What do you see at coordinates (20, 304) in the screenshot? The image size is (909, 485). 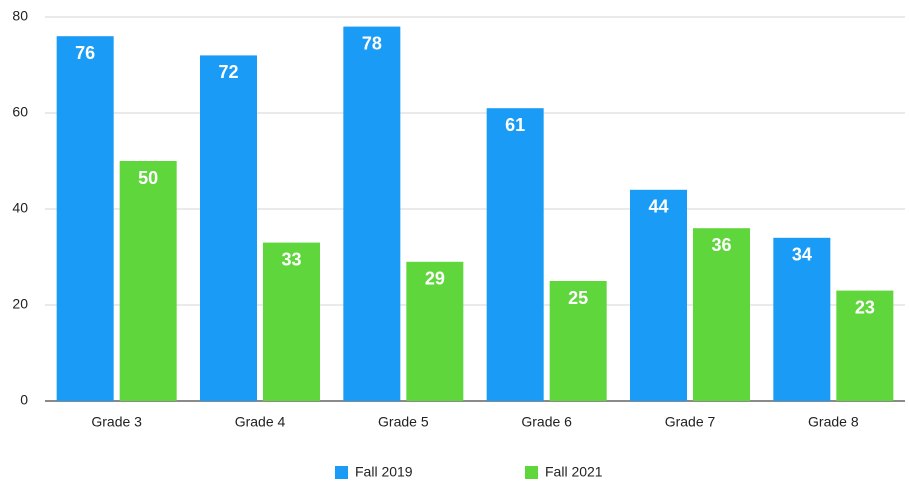 I see `y-tick-label: 20` at bounding box center [20, 304].